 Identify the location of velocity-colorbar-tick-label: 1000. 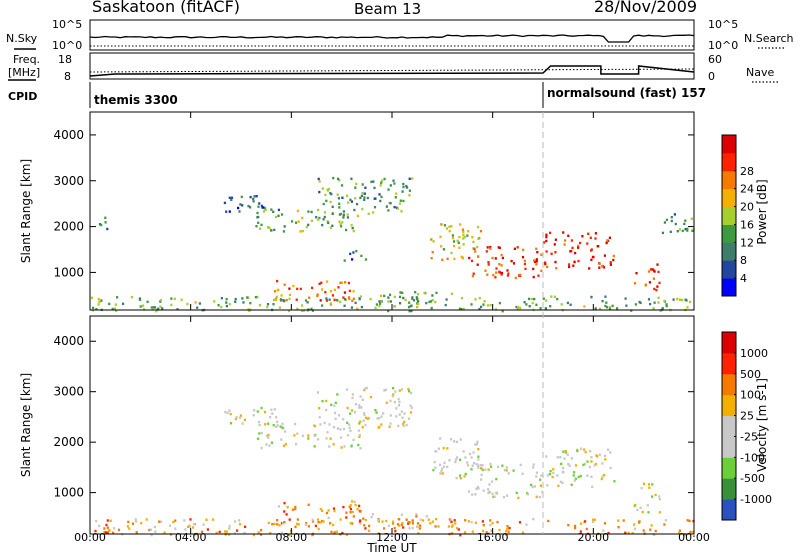
(754, 353).